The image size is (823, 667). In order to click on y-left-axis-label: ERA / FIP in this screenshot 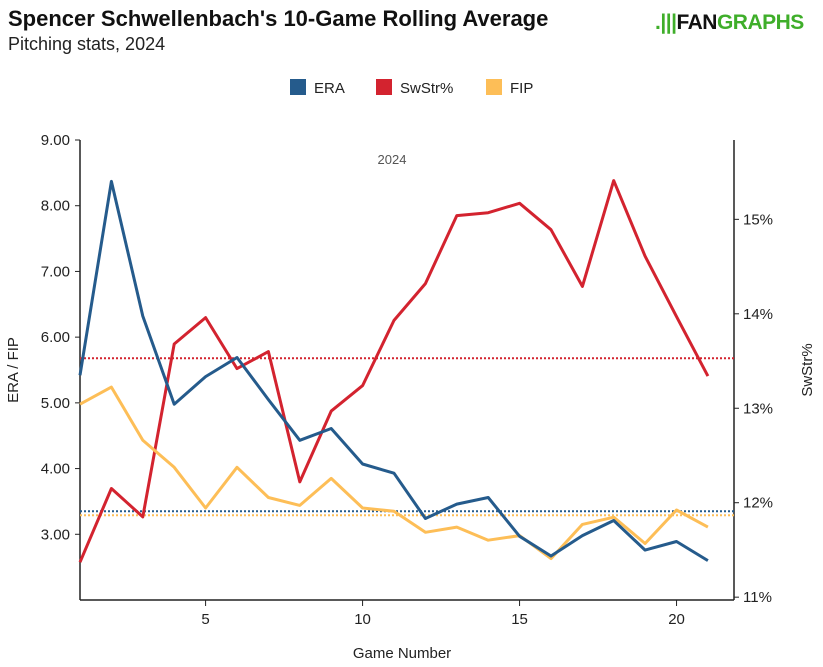, I will do `click(13, 370)`.